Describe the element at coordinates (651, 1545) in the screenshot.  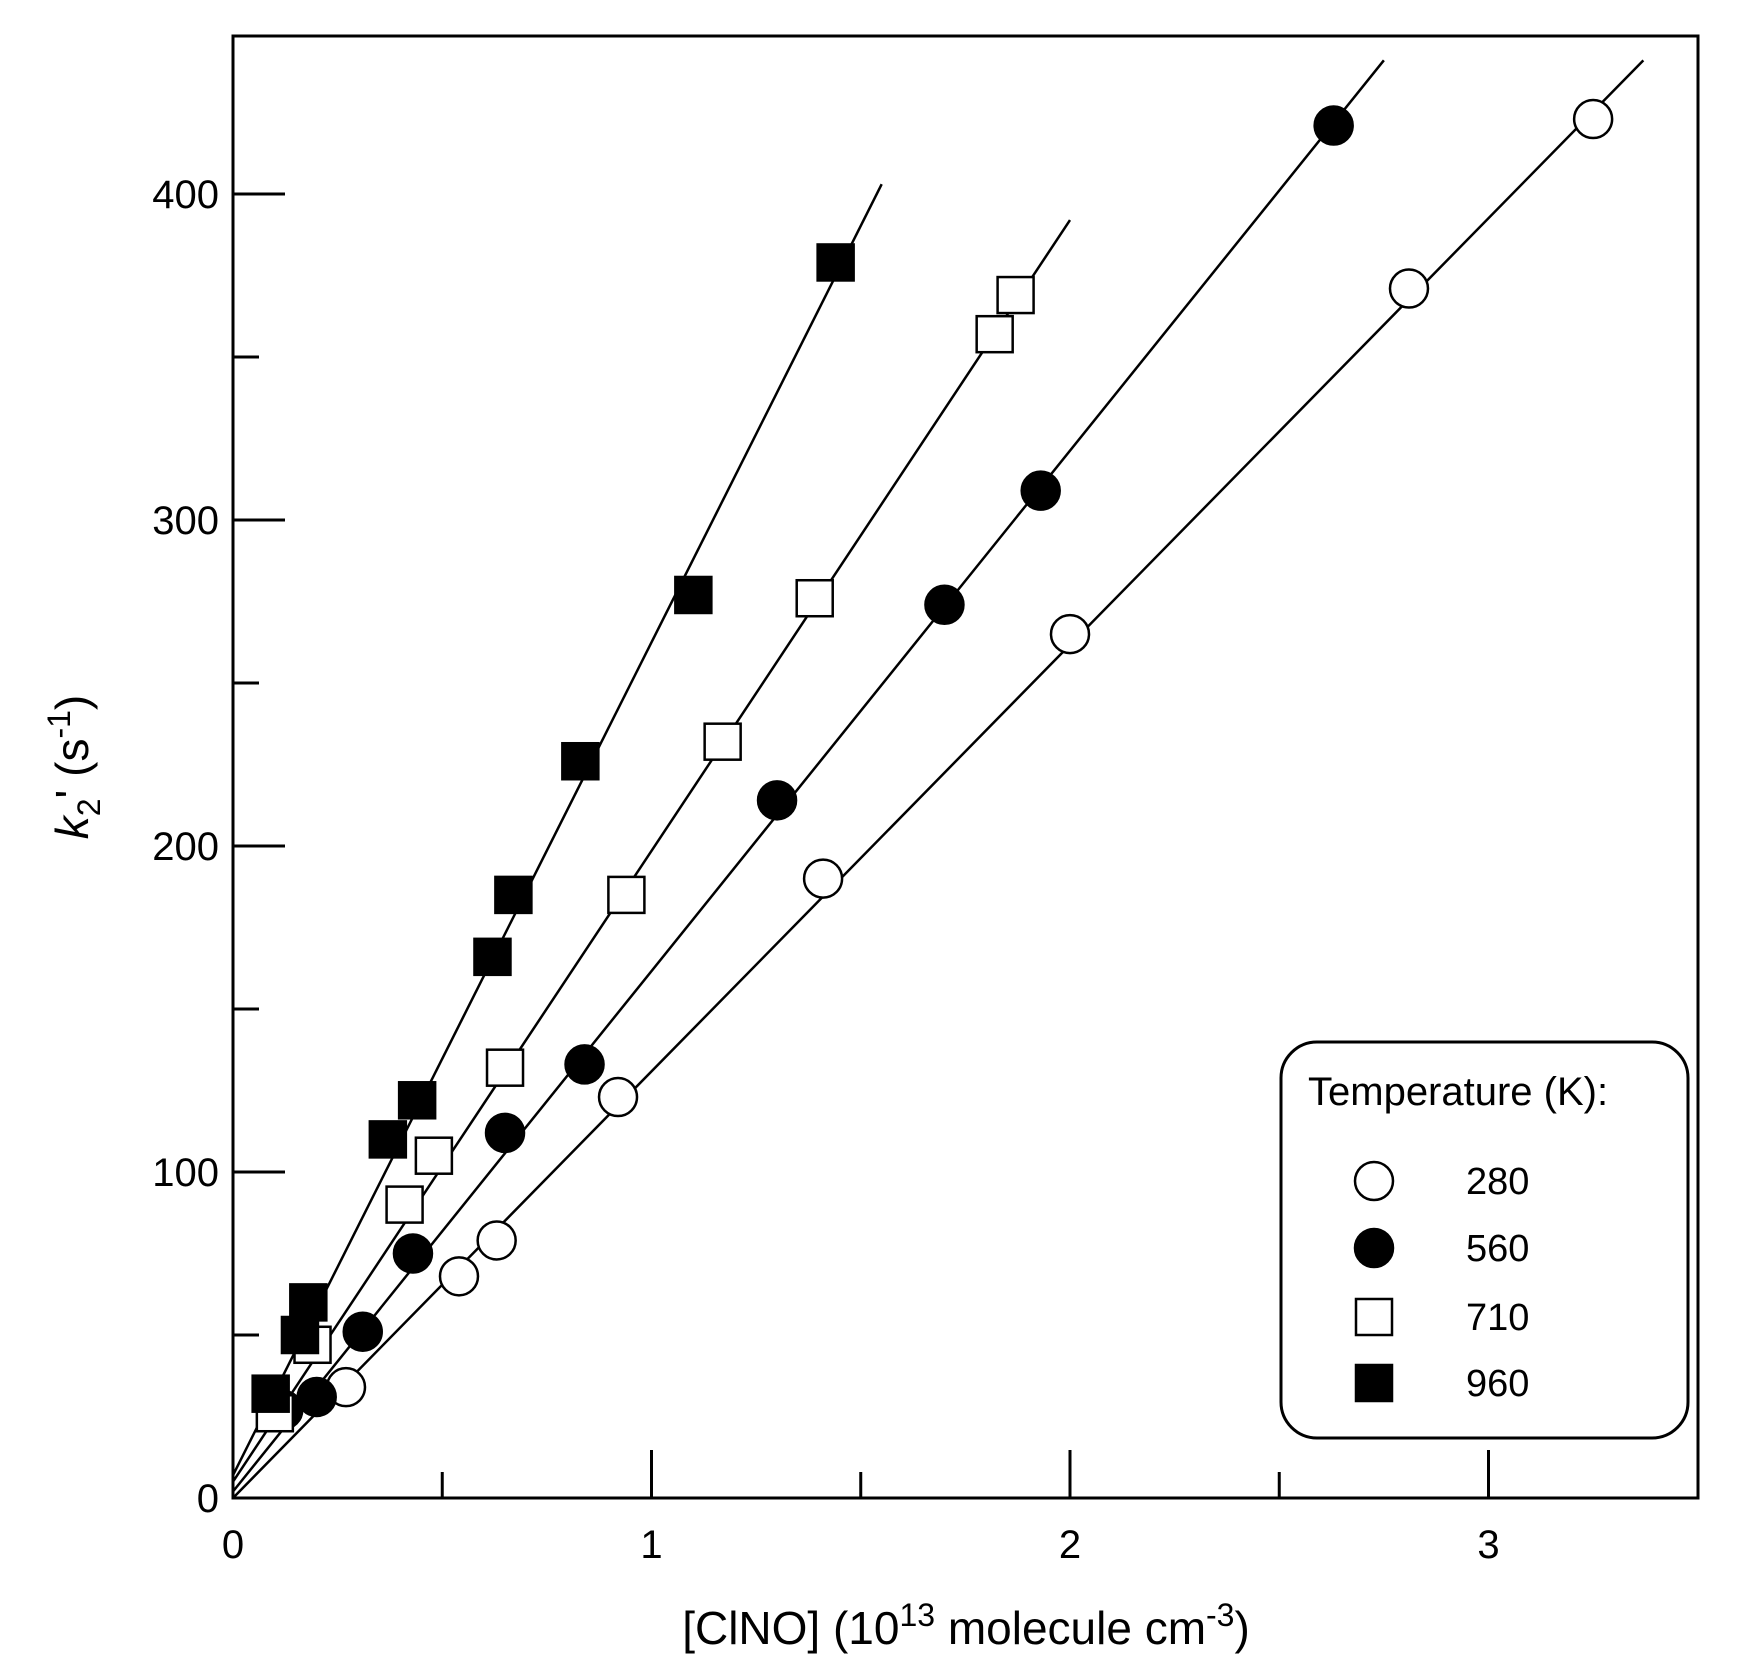
I see `x-tick-label: 1` at that location.